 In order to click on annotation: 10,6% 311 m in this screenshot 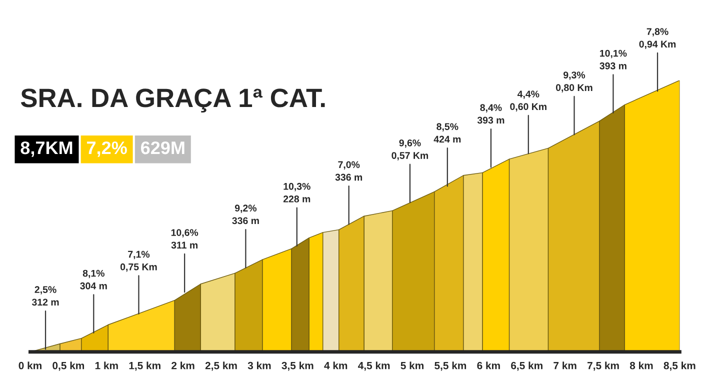, I will do `click(184, 239)`.